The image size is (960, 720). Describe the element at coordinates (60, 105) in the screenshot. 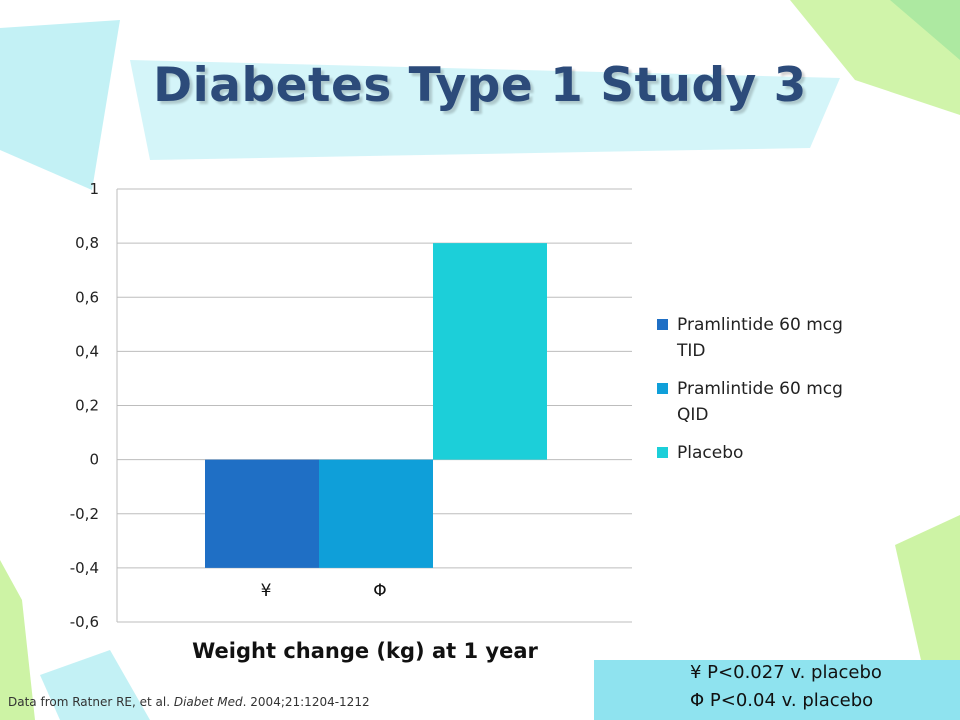

I see `deco-shape-top-left` at that location.